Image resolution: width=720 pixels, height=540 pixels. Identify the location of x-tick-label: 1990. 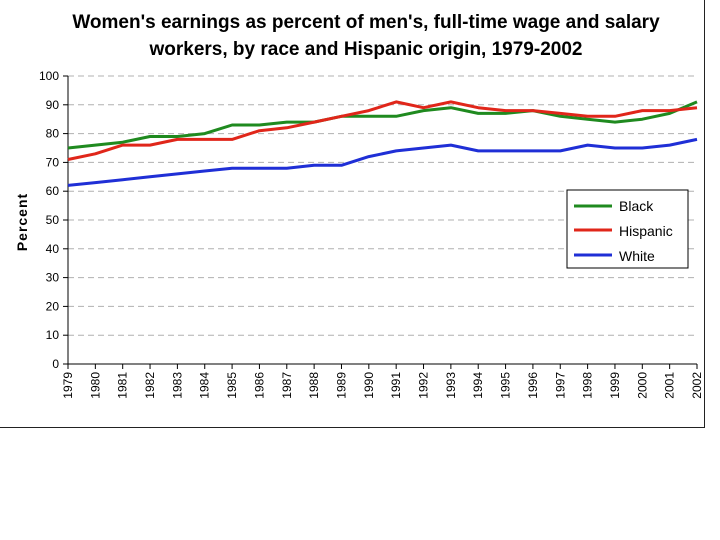
(369, 385).